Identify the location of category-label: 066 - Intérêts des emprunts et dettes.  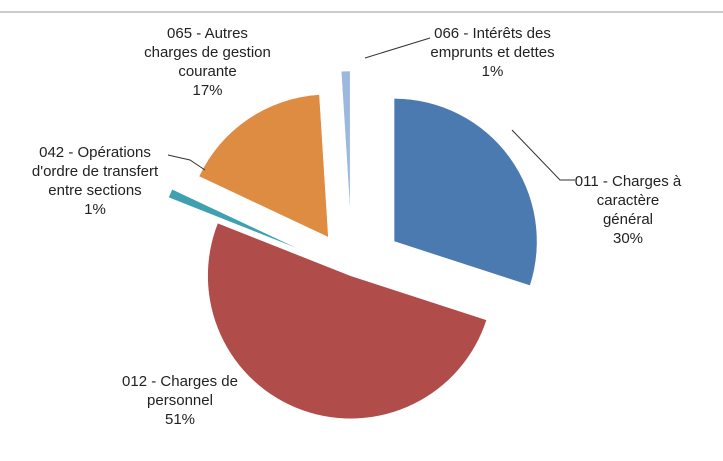
(492, 43).